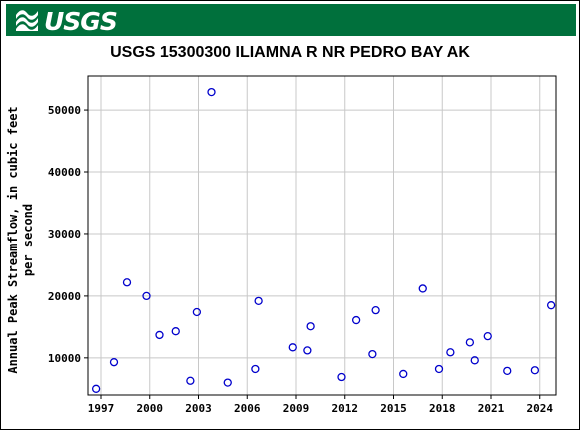 The width and height of the screenshot is (580, 430). What do you see at coordinates (64, 172) in the screenshot?
I see `y-tick-label: 40000` at bounding box center [64, 172].